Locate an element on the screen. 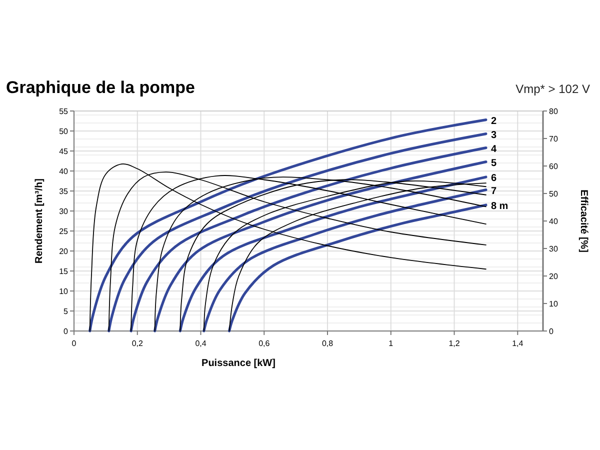 The height and width of the screenshot is (450, 600). y-tick-label: 20 is located at coordinates (64, 251).